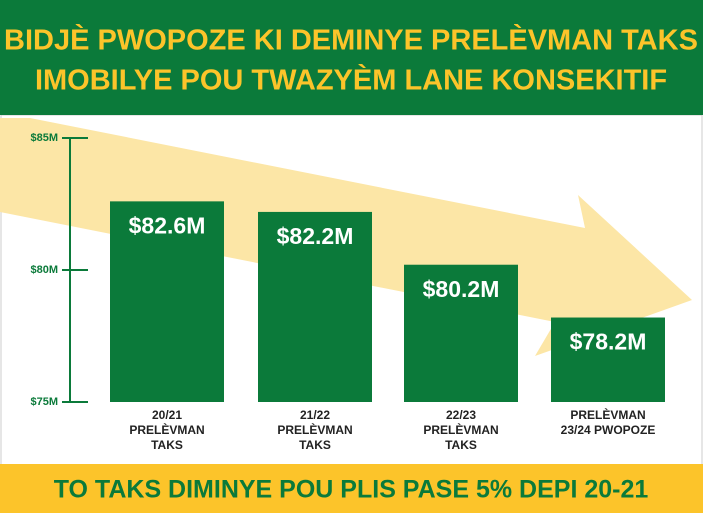 The image size is (703, 513). I want to click on x-tick-label: 20/21, so click(167, 415).